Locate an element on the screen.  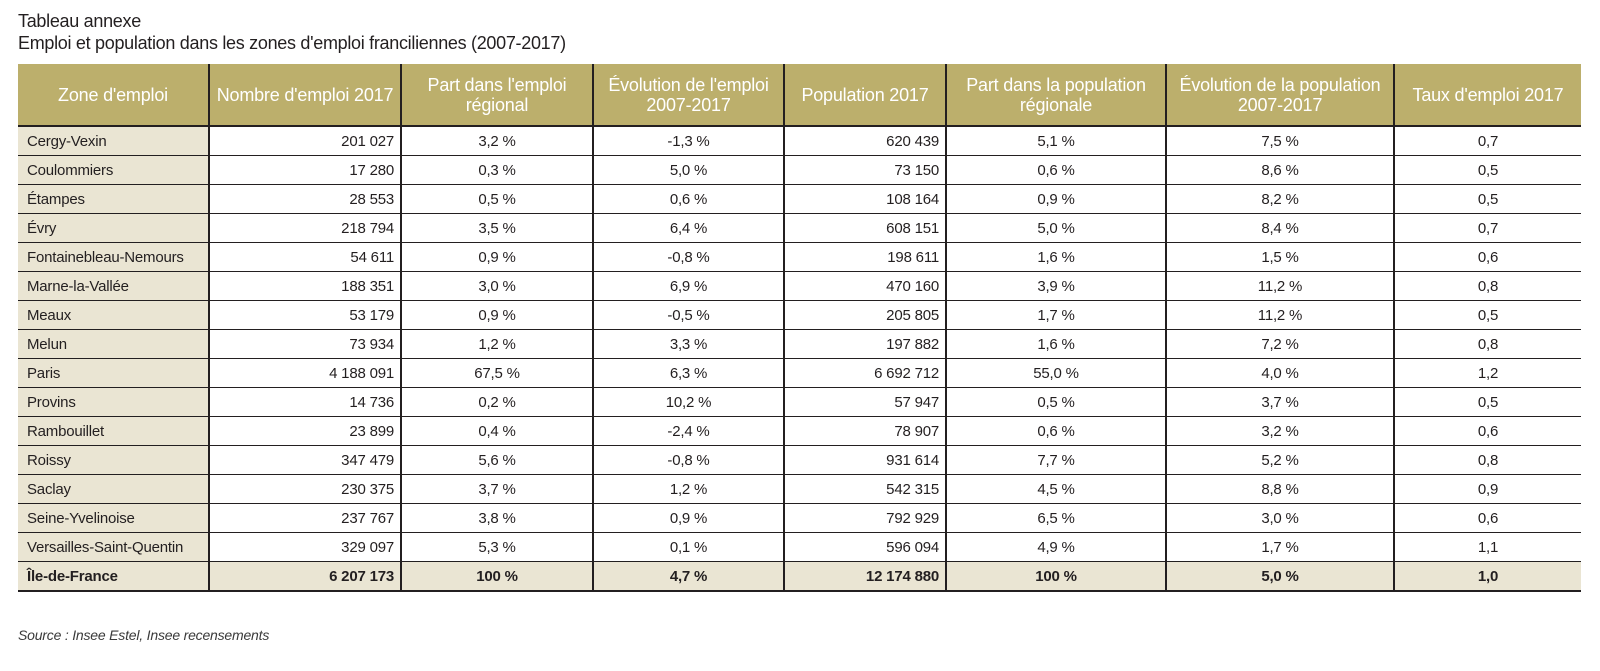
employment-change-cell: -0,5 % is located at coordinates (688, 315).